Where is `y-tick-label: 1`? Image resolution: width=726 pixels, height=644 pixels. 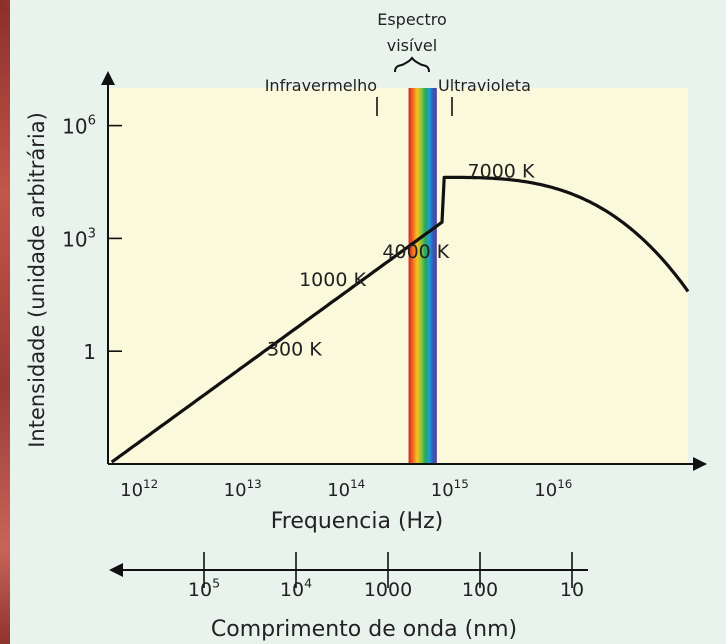
y-tick-label: 1 is located at coordinates (89, 352).